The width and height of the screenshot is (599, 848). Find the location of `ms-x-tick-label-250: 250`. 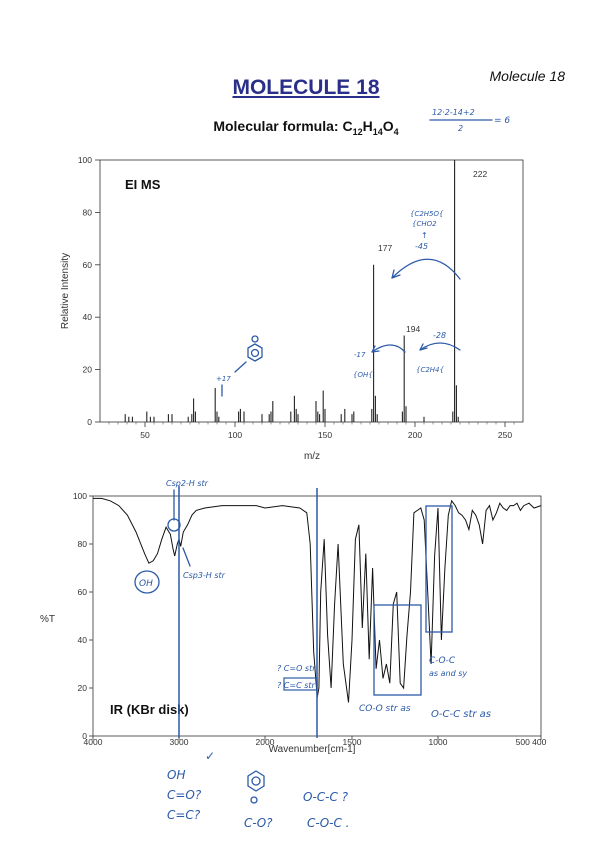

ms-x-tick-label-250: 250 is located at coordinates (505, 435).